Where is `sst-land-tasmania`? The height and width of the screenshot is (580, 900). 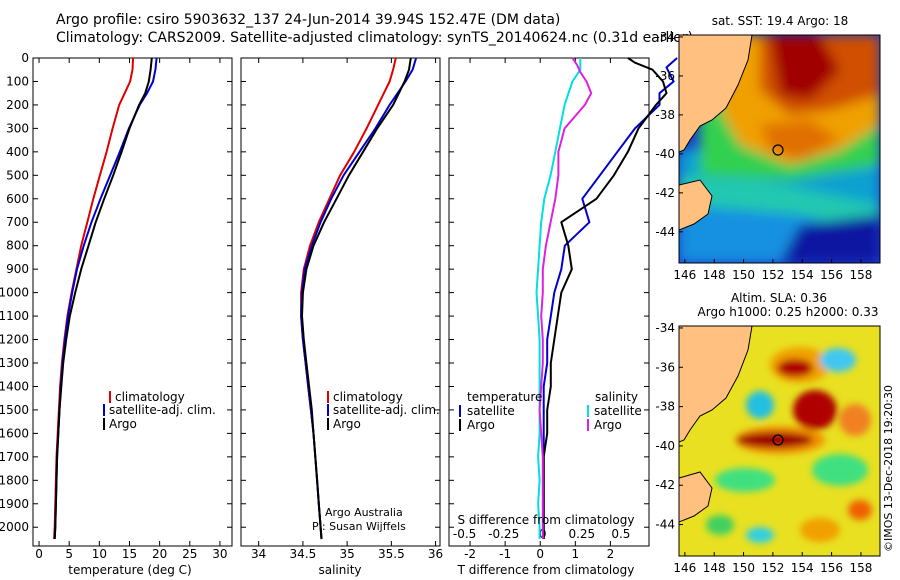
sst-land-tasmania is located at coordinates (696, 205).